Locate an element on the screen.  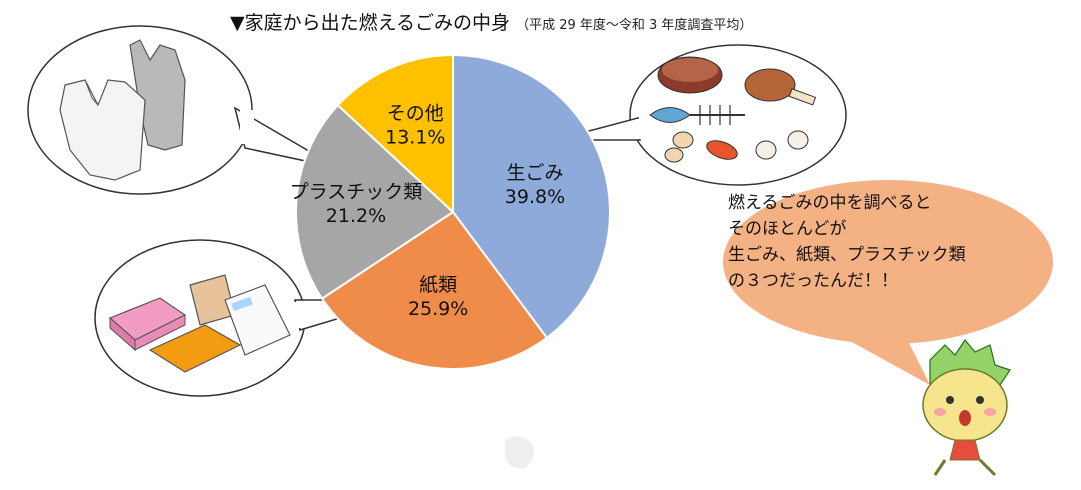
speech-line: 生ごみ、紙類、プラスチック類 is located at coordinates (847, 255).